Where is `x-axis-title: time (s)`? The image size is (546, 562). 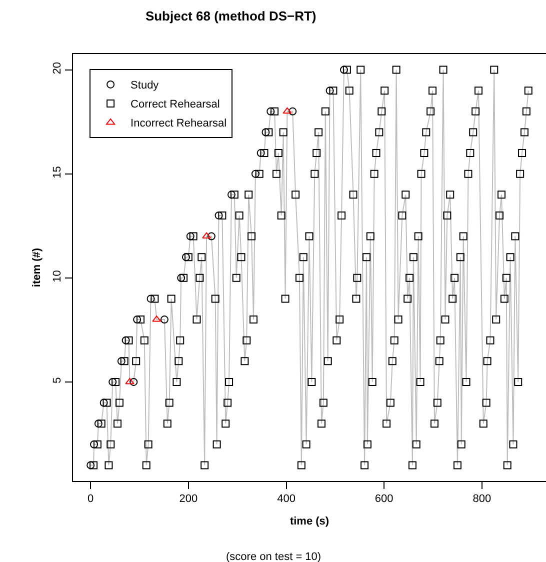
x-axis-title: time (s) is located at coordinates (310, 521).